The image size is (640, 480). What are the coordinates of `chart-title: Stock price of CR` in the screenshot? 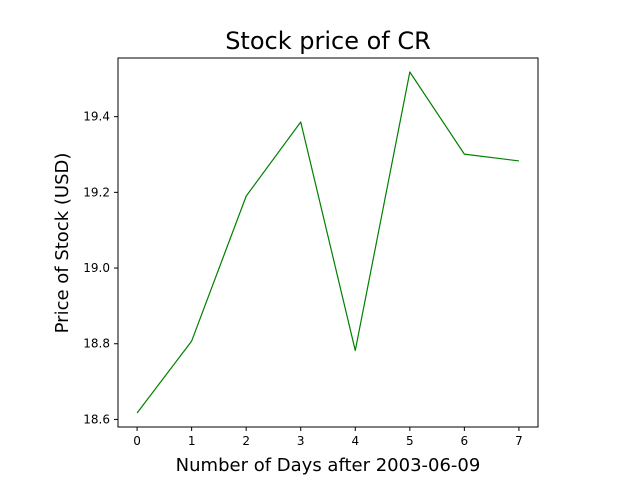 It's located at (328, 41).